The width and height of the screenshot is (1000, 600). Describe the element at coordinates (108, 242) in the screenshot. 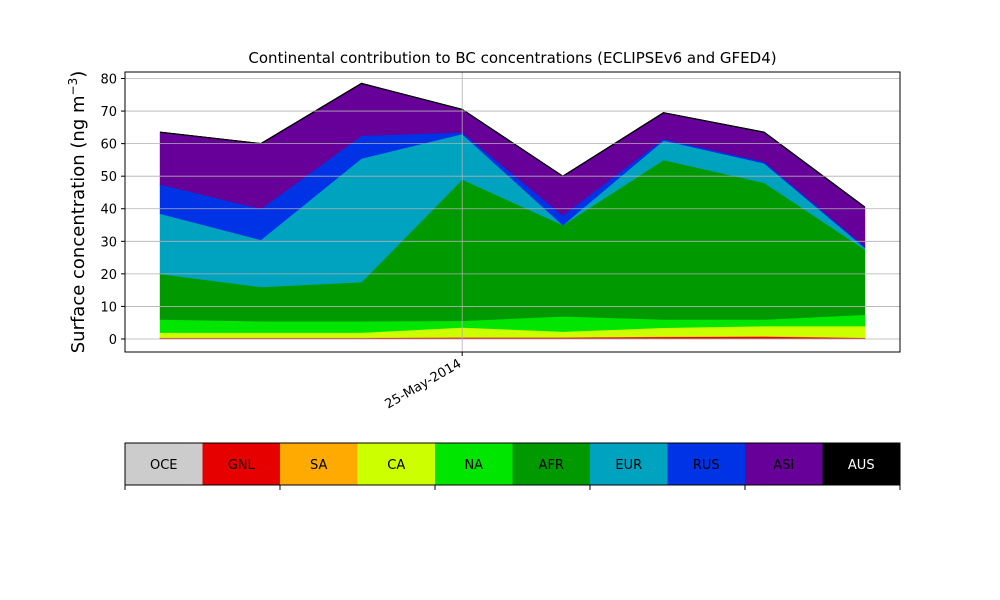

I see `y-tick-label: 30` at that location.